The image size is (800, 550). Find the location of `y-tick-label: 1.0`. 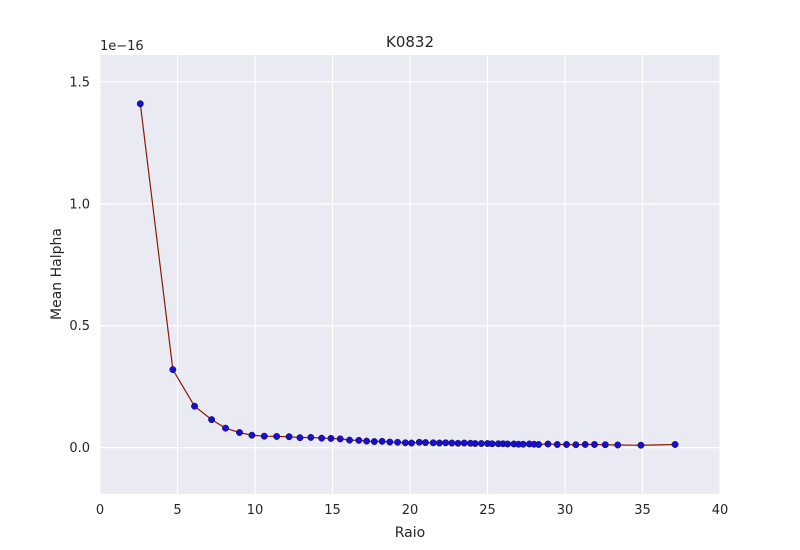

y-tick-label: 1.0 is located at coordinates (79, 204).